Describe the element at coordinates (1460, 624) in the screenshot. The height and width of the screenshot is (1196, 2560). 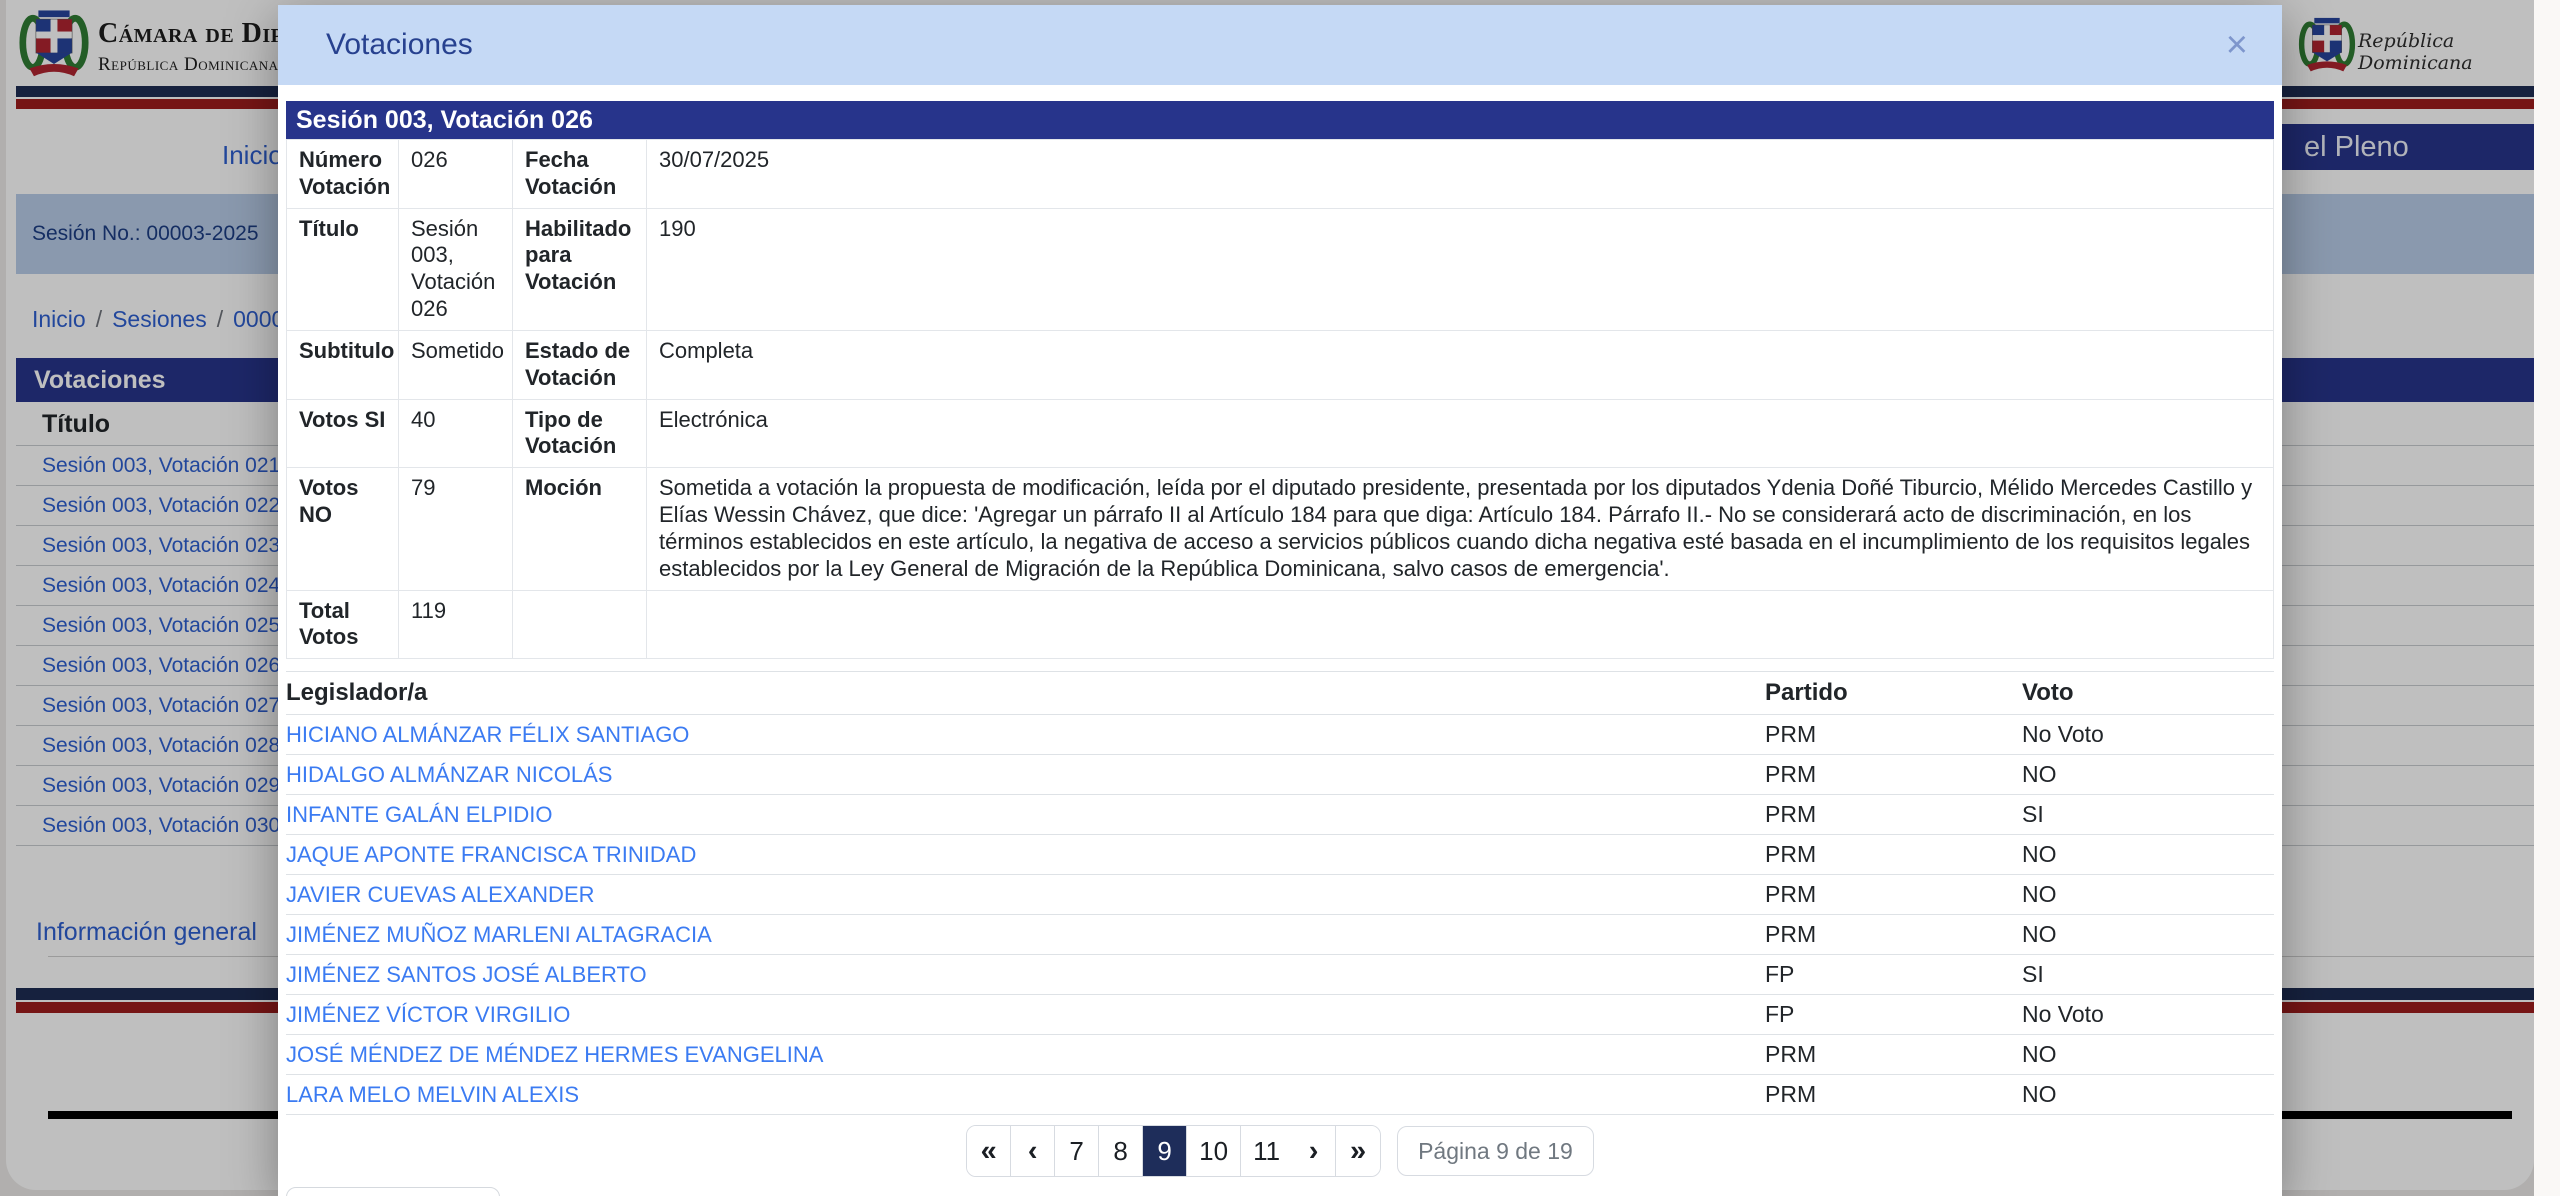
I see `detail-value` at that location.